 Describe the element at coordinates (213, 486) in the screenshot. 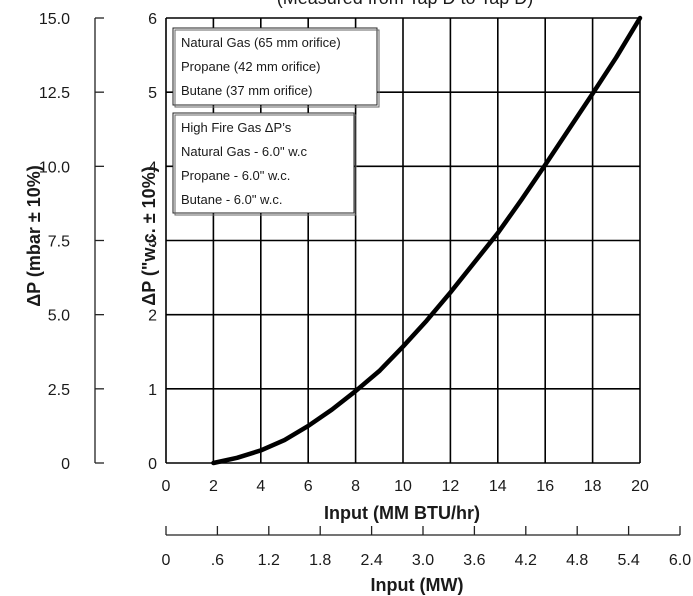

I see `x-tick-label-2: 2` at that location.